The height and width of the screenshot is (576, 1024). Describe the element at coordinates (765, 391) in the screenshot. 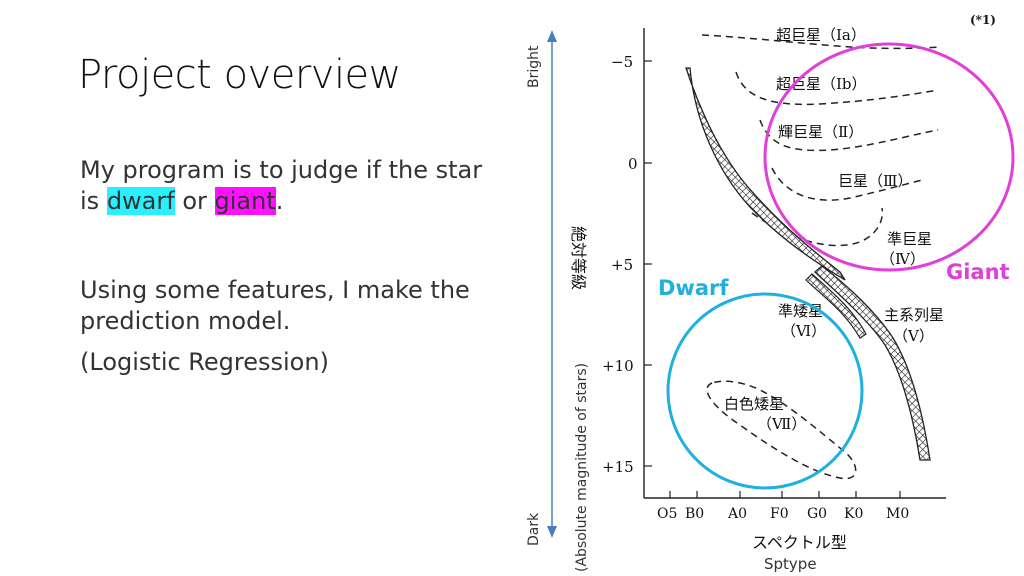

I see `dwarf-region-circle` at that location.